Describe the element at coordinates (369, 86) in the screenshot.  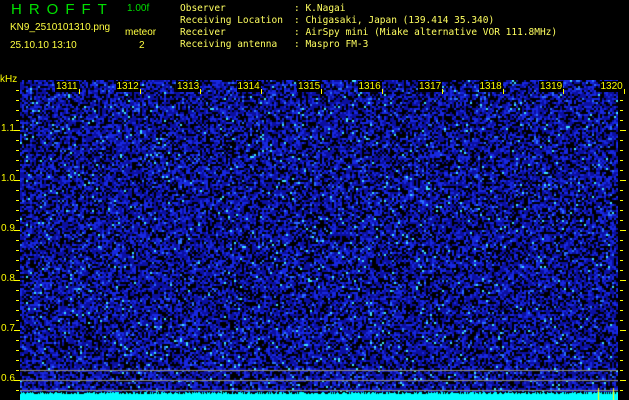
I see `time-label: 1316` at that location.